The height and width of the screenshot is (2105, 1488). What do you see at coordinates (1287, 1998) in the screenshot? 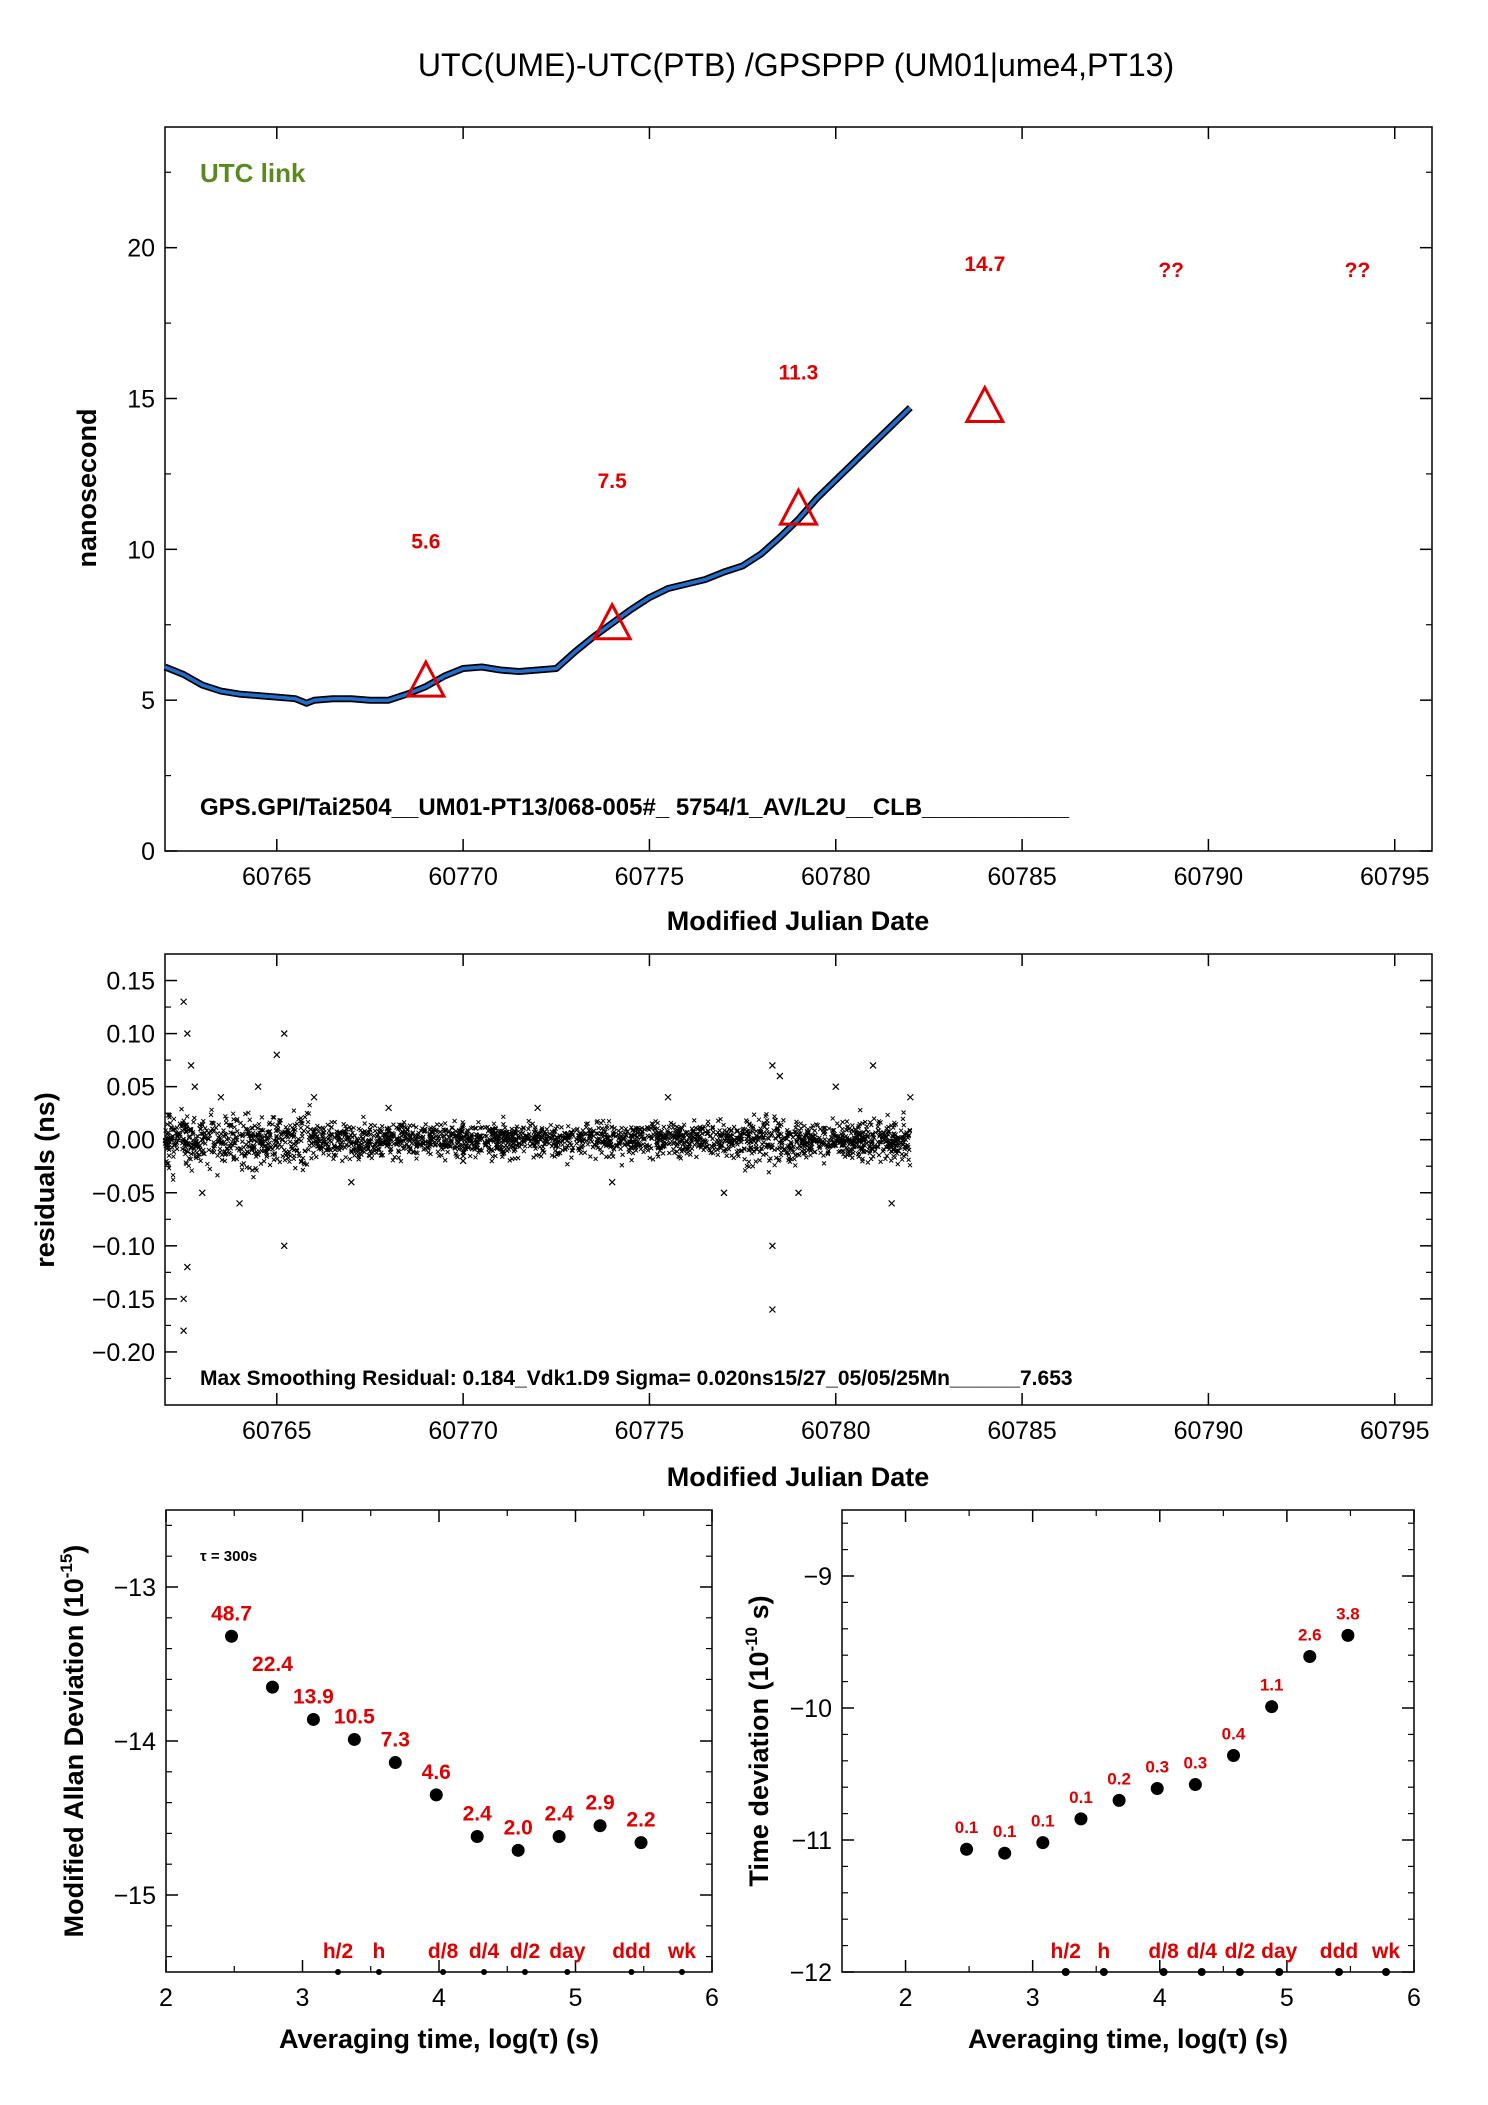
I see `time-deviation-xtick-label: 5` at bounding box center [1287, 1998].